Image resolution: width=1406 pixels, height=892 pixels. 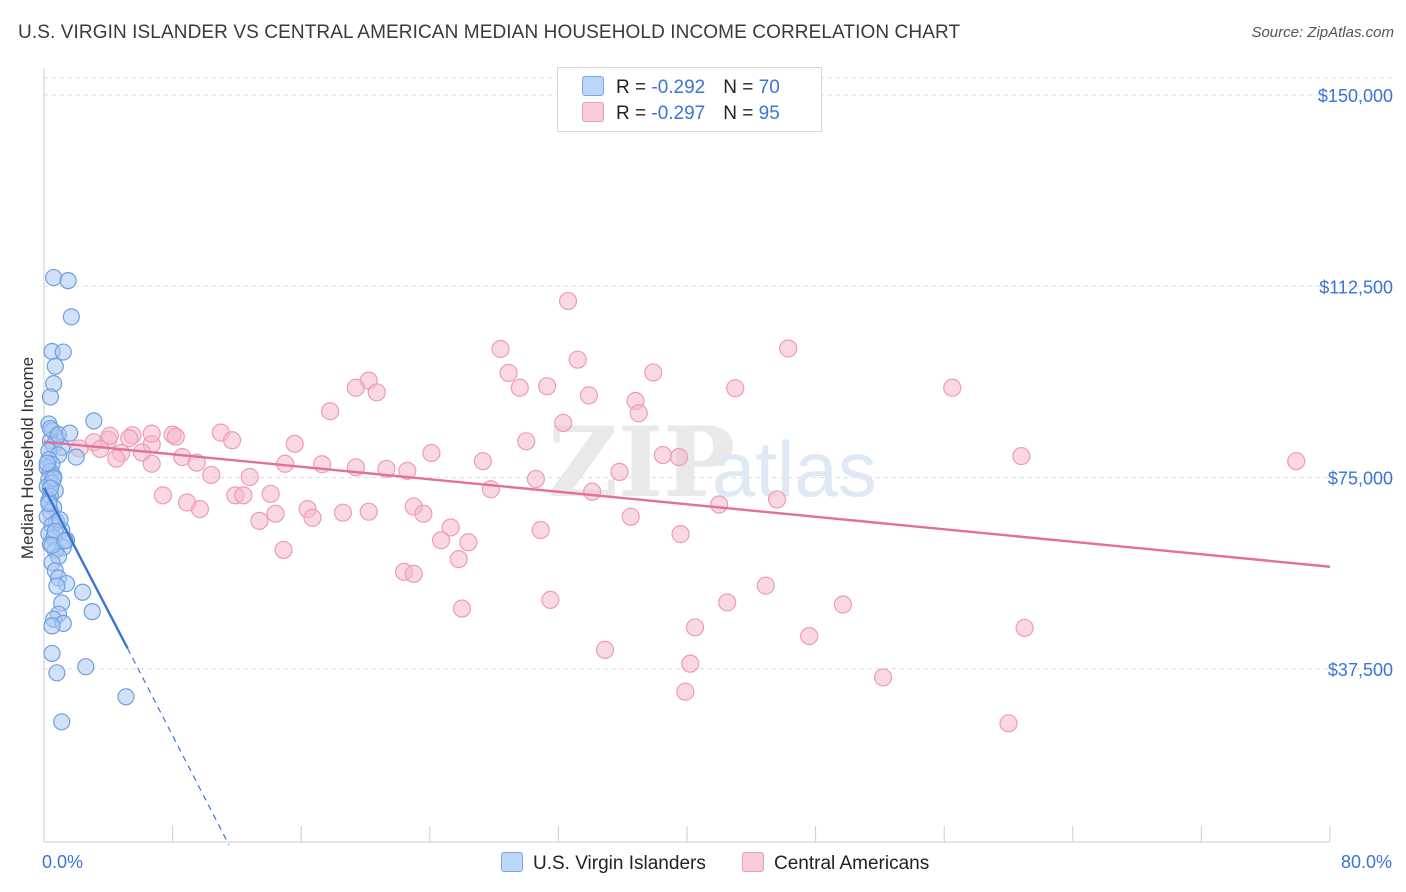 What do you see at coordinates (1355, 96) in the screenshot?
I see `y-tick-label: $150,000` at bounding box center [1355, 96].